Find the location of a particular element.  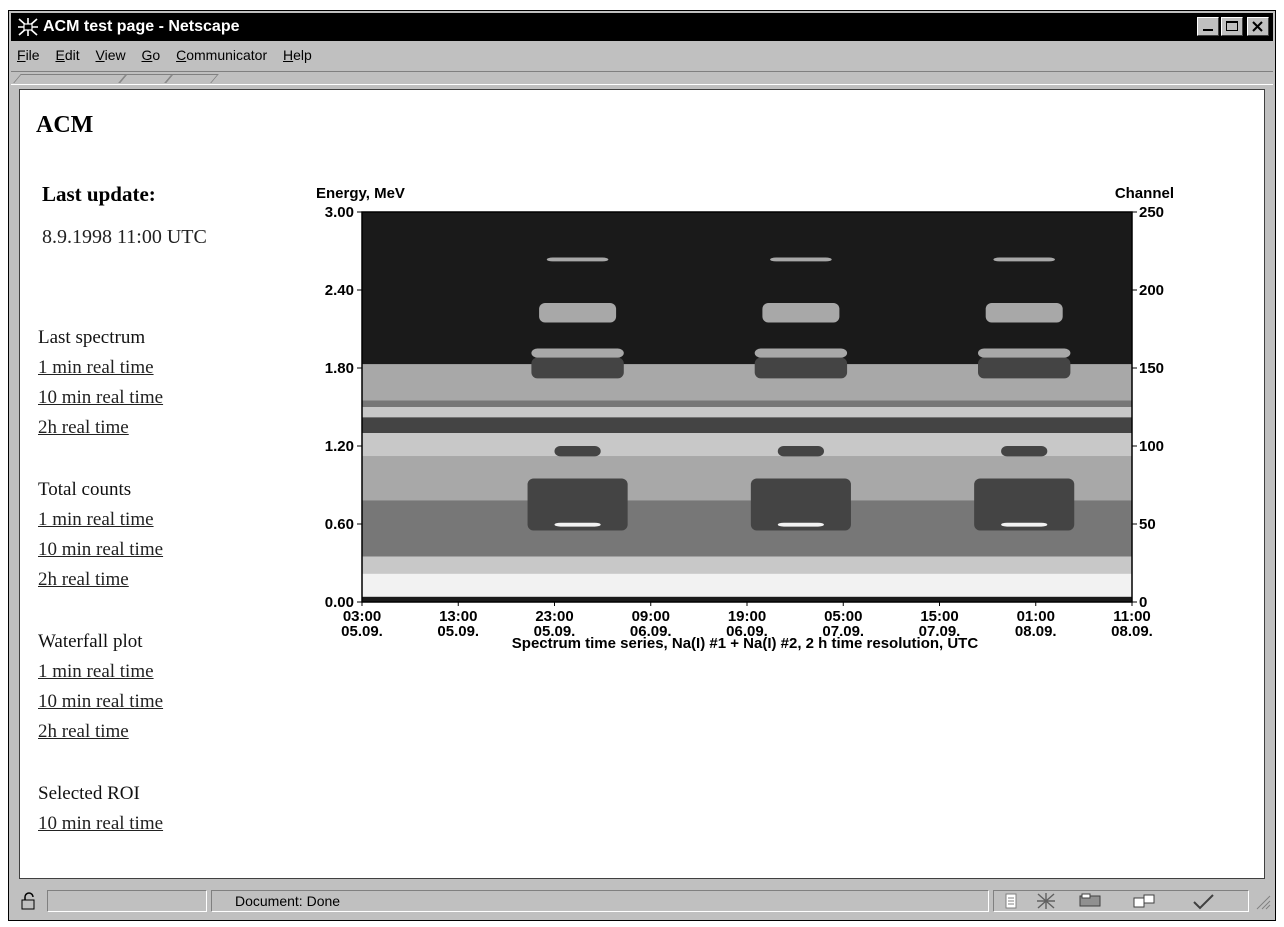

nav-heading: Total counts is located at coordinates (85, 489).